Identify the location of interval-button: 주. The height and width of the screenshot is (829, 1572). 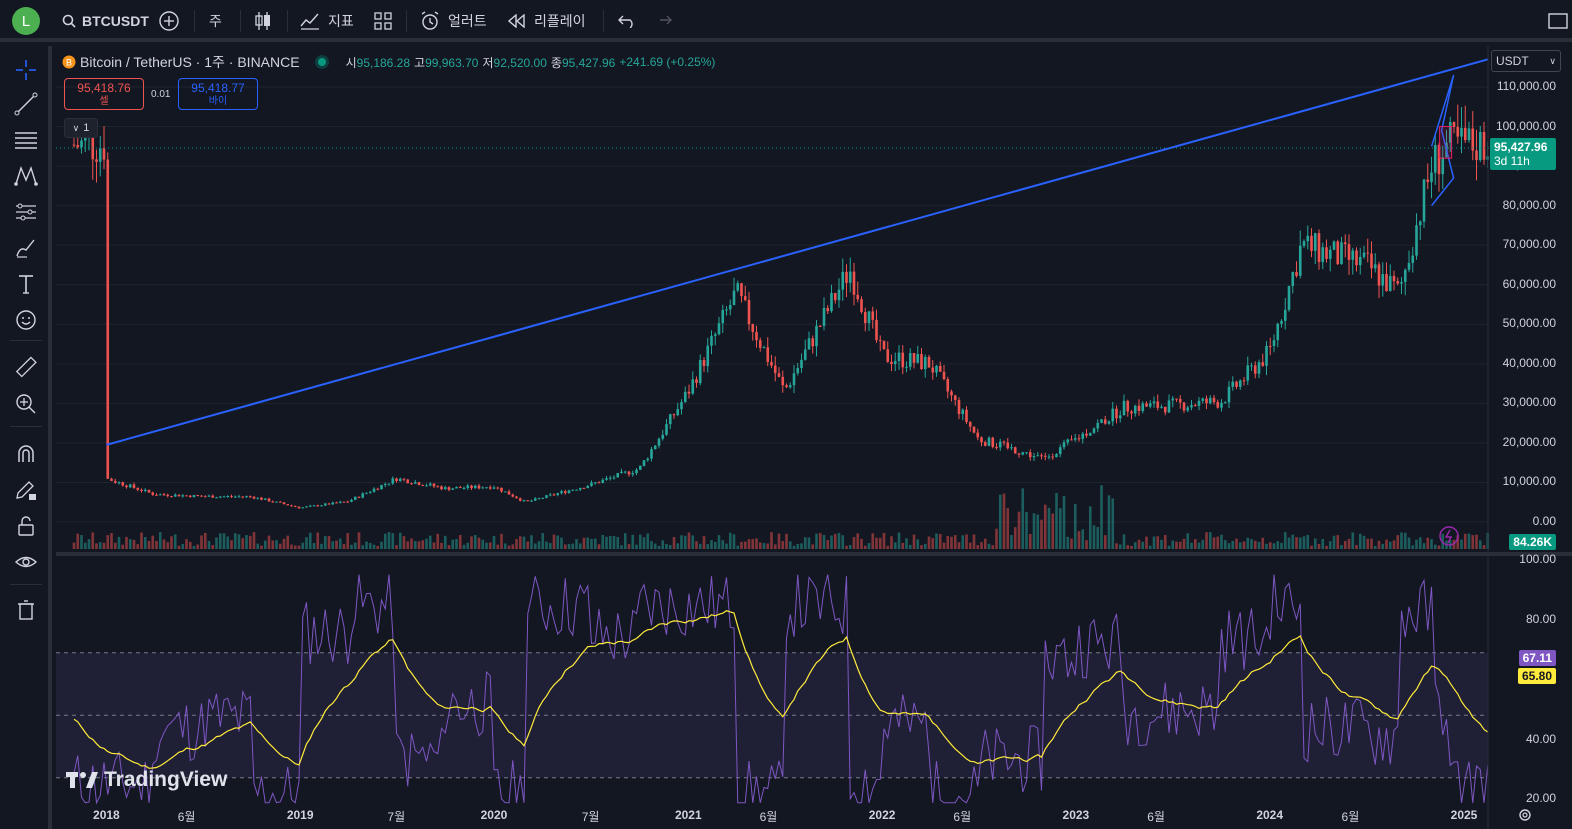
(215, 21).